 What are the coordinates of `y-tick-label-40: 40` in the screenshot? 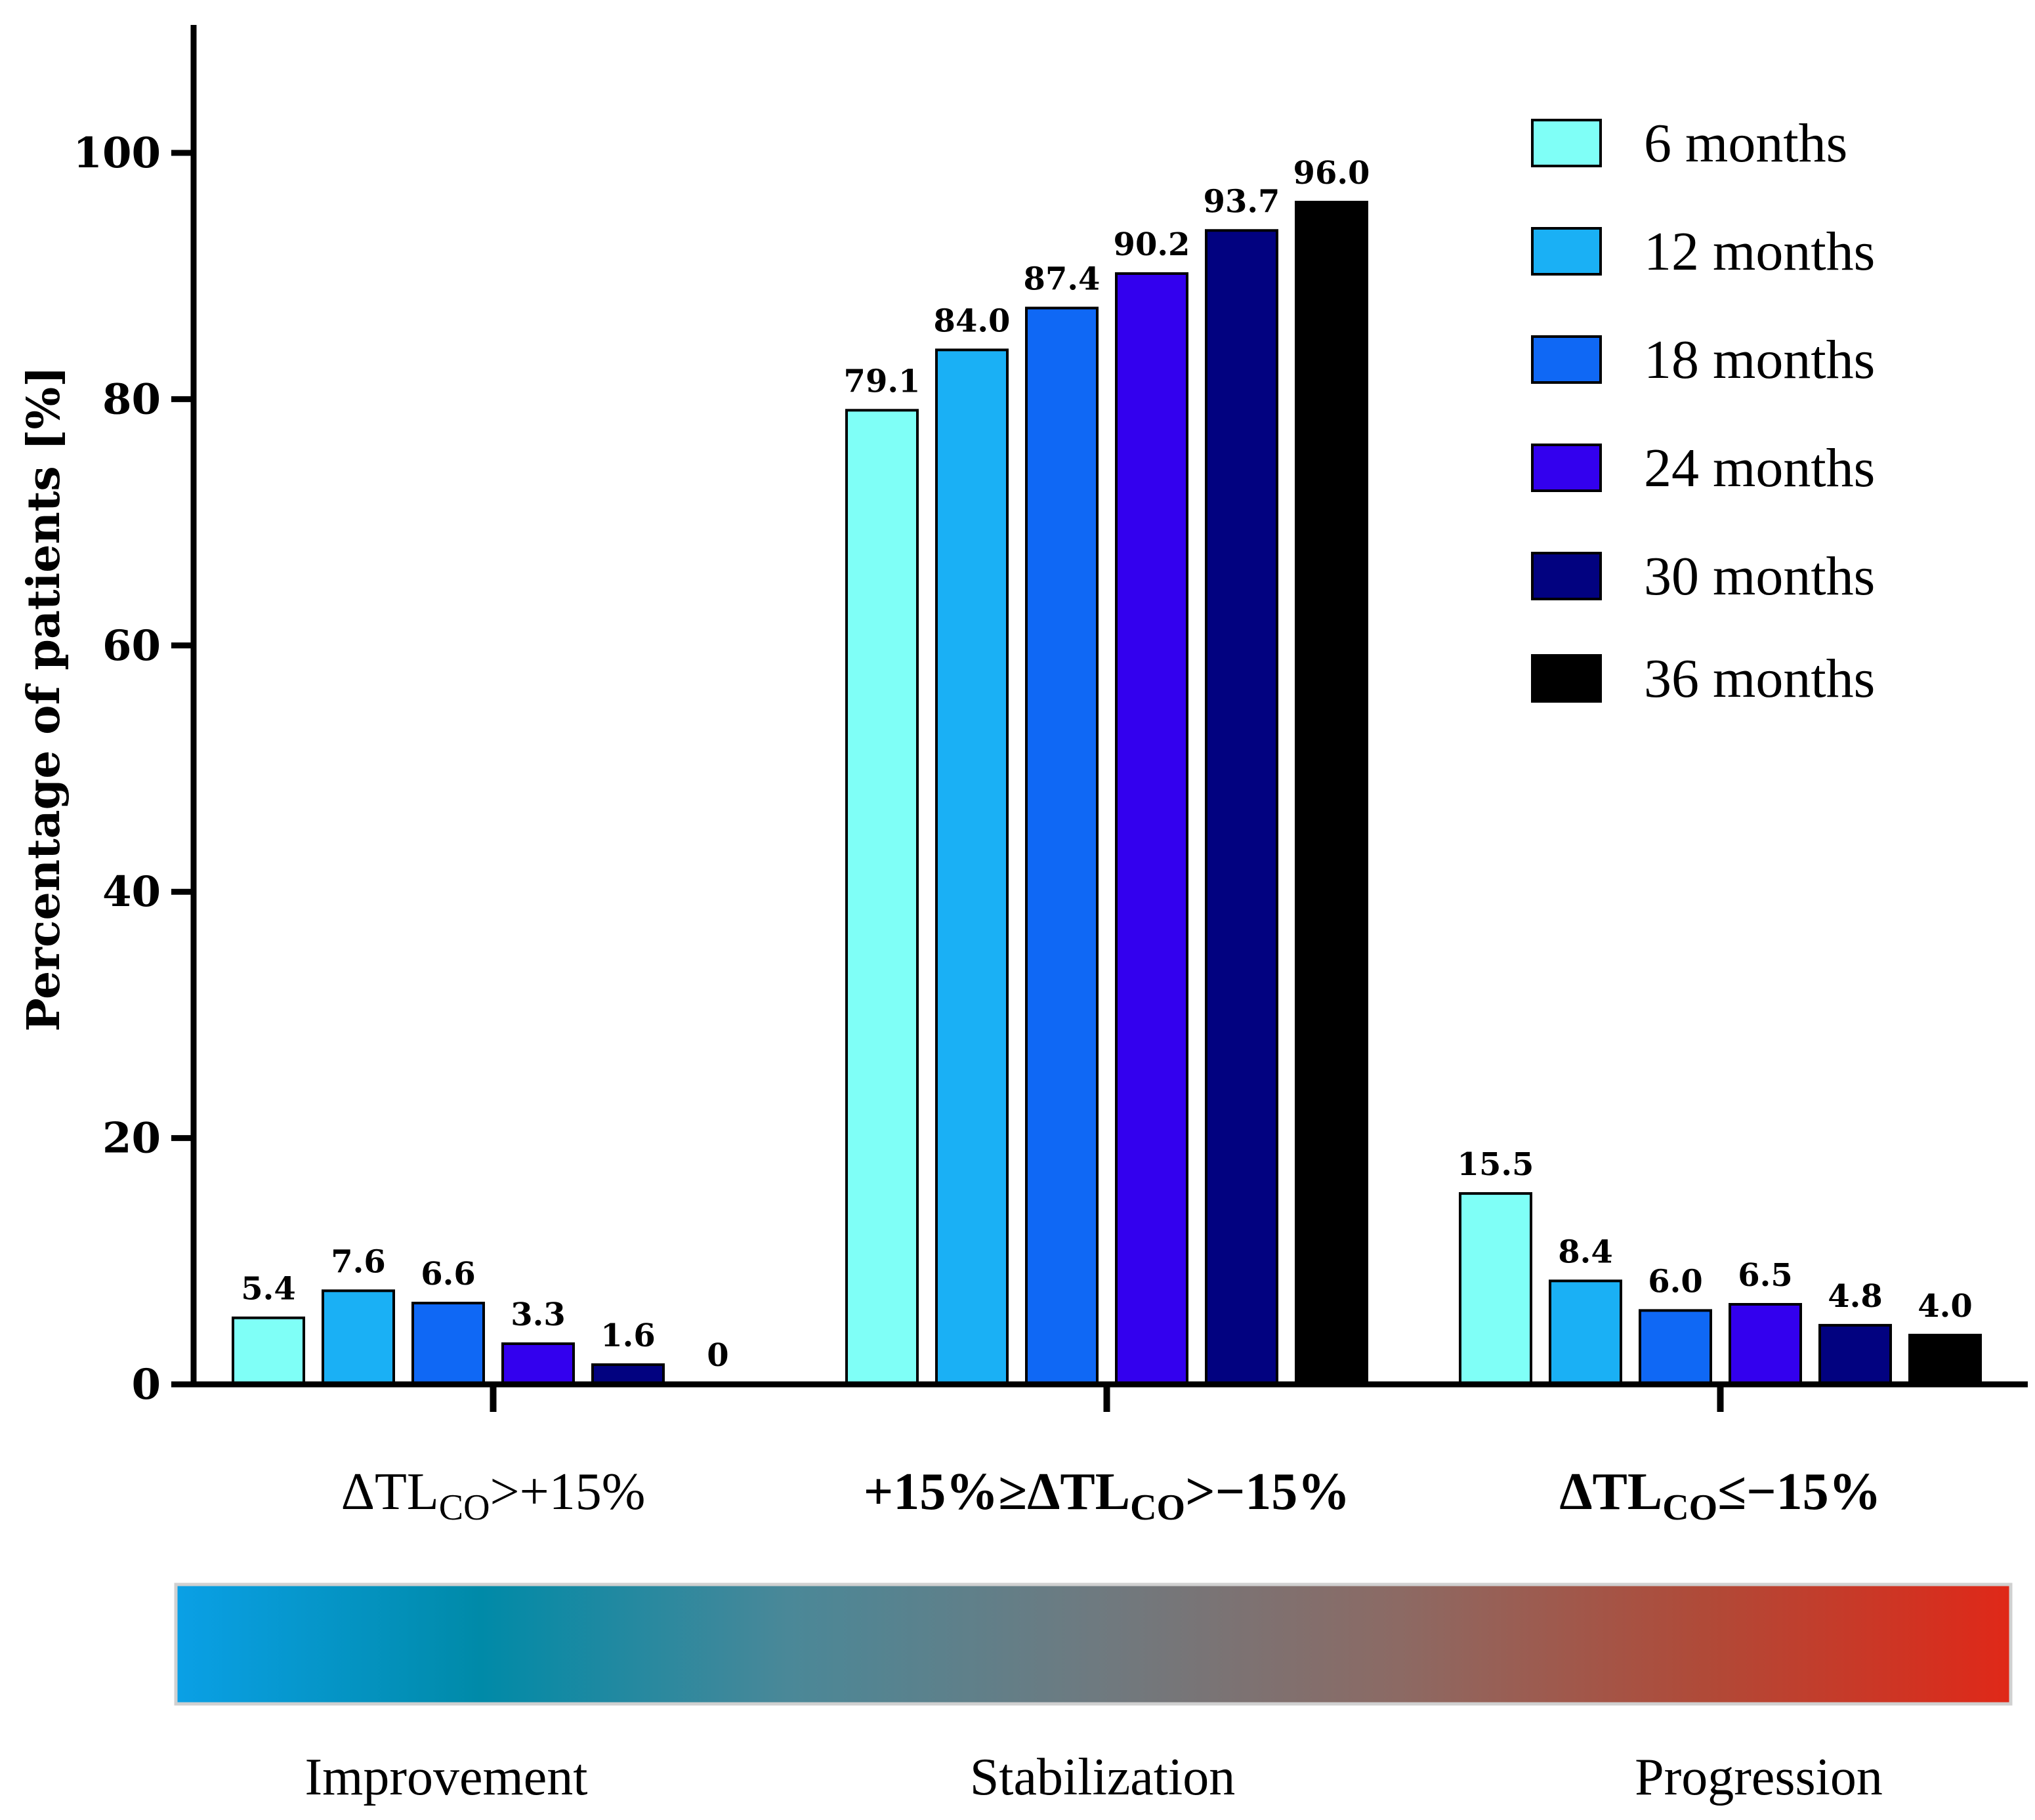 It's located at (131, 892).